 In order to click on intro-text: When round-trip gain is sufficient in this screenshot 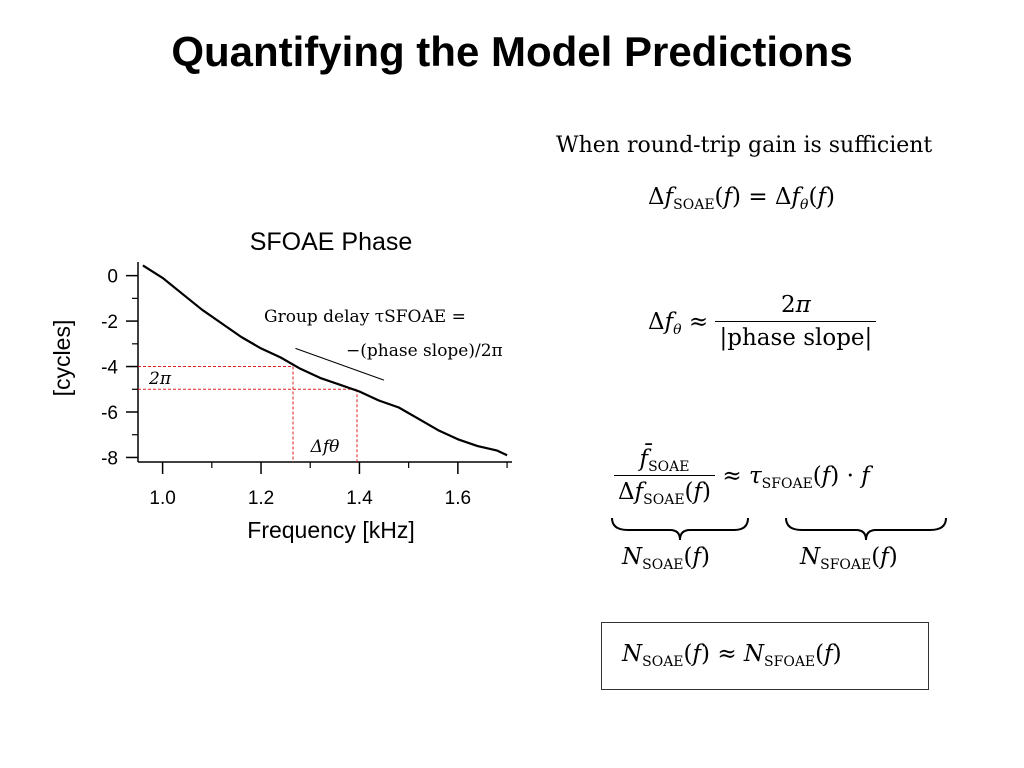, I will do `click(744, 145)`.